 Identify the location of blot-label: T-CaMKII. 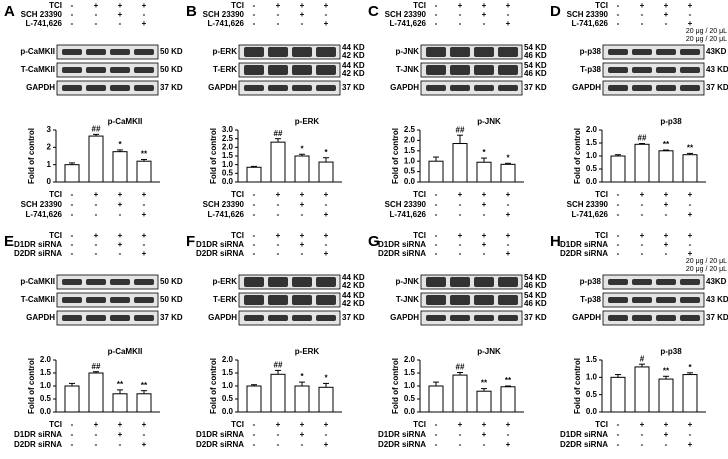
(38, 69).